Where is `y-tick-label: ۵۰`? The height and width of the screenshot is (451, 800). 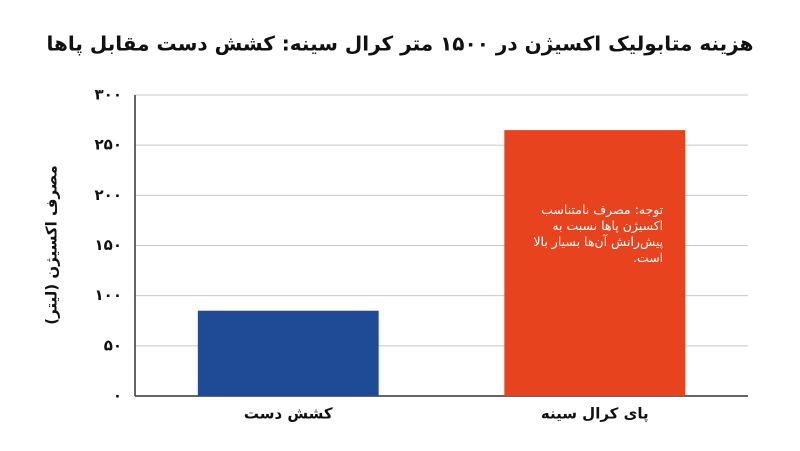 y-tick-label: ۵۰ is located at coordinates (113, 345).